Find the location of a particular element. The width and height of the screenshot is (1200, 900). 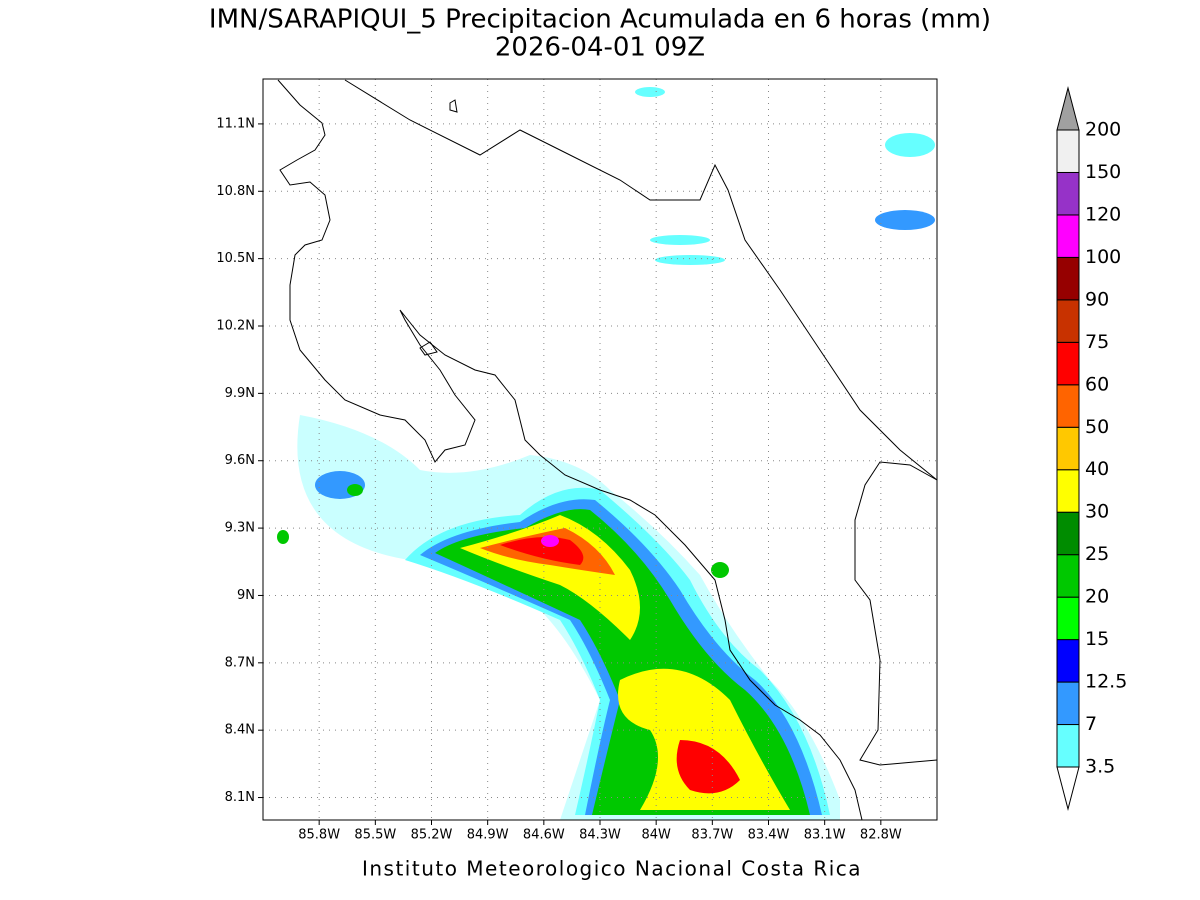

y-tick-label: 9.3N is located at coordinates (240, 528).